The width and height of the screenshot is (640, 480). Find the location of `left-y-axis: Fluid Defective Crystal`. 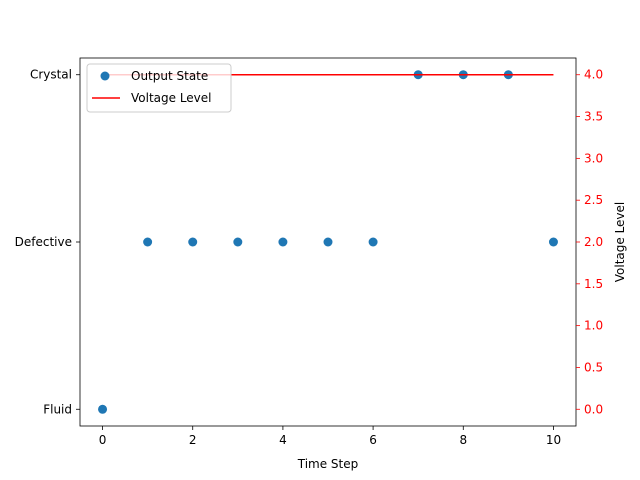

left-y-axis: Fluid Defective Crystal is located at coordinates (47, 242).